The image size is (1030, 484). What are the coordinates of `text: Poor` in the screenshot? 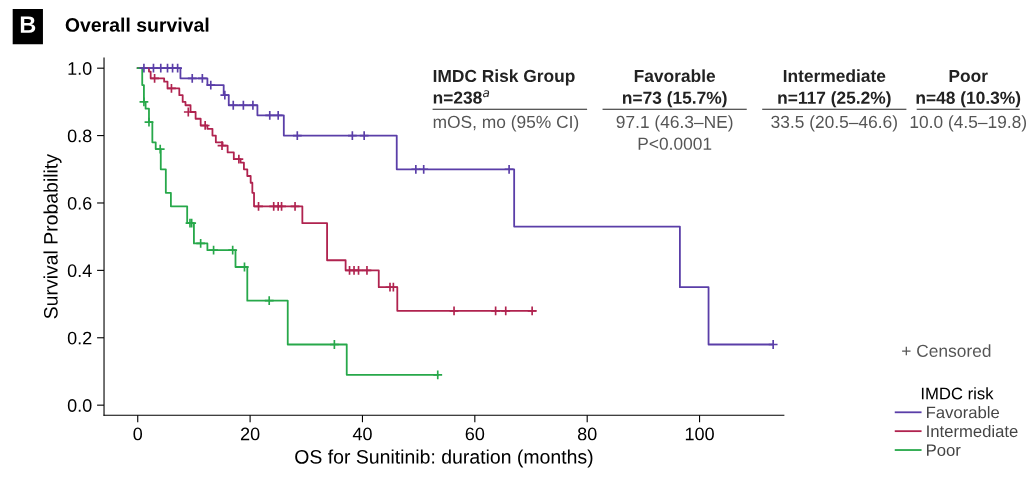 It's located at (968, 76).